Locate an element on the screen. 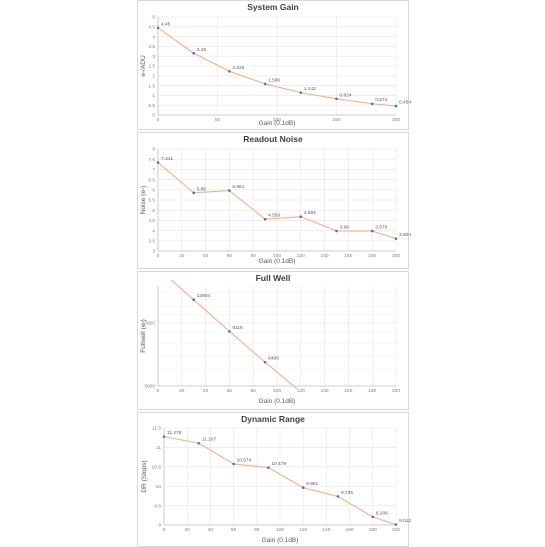  data-label: 4.684 is located at coordinates (310, 213).